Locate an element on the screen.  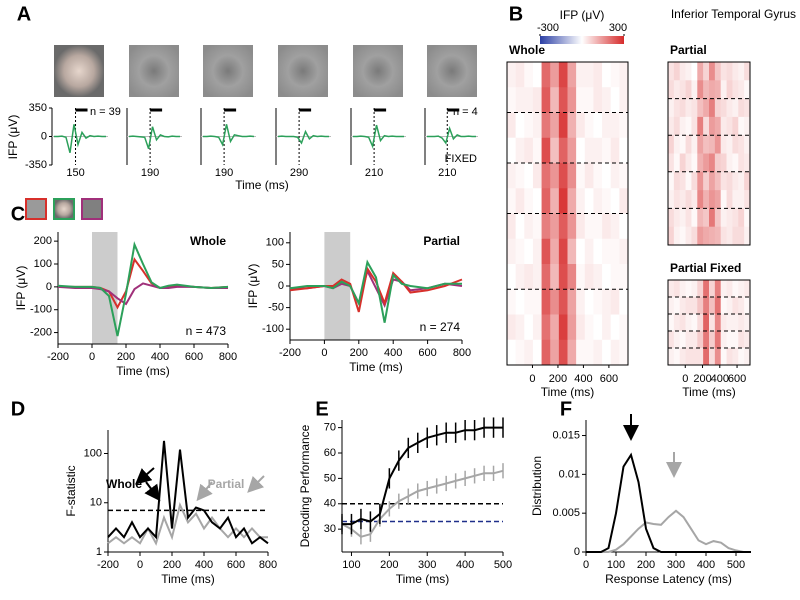
x-tick-label: 600 is located at coordinates (609, 379).